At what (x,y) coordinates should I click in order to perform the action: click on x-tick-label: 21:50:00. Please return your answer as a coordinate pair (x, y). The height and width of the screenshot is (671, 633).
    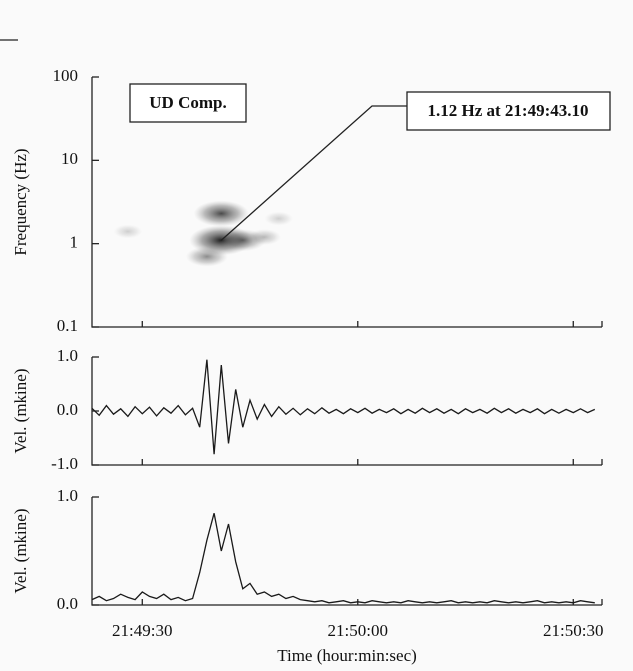
    Looking at the image, I should click on (358, 630).